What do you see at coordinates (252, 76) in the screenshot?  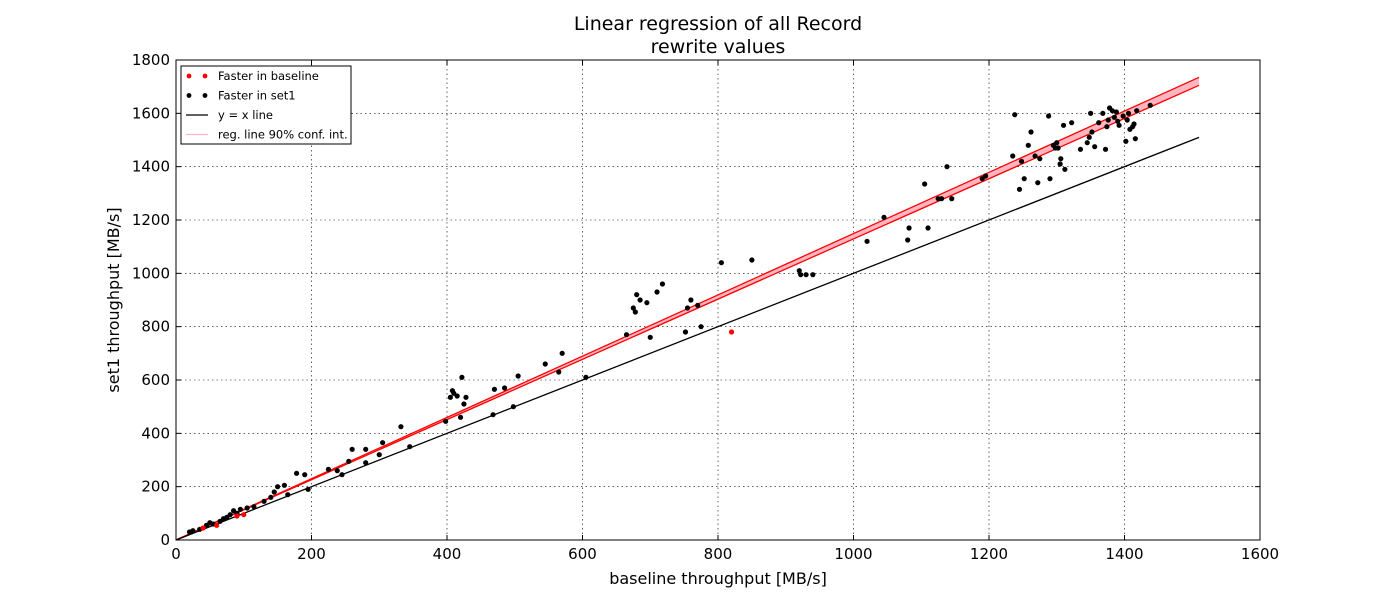 I see `legend-item-faster-in-baseline: Faster in baseline` at bounding box center [252, 76].